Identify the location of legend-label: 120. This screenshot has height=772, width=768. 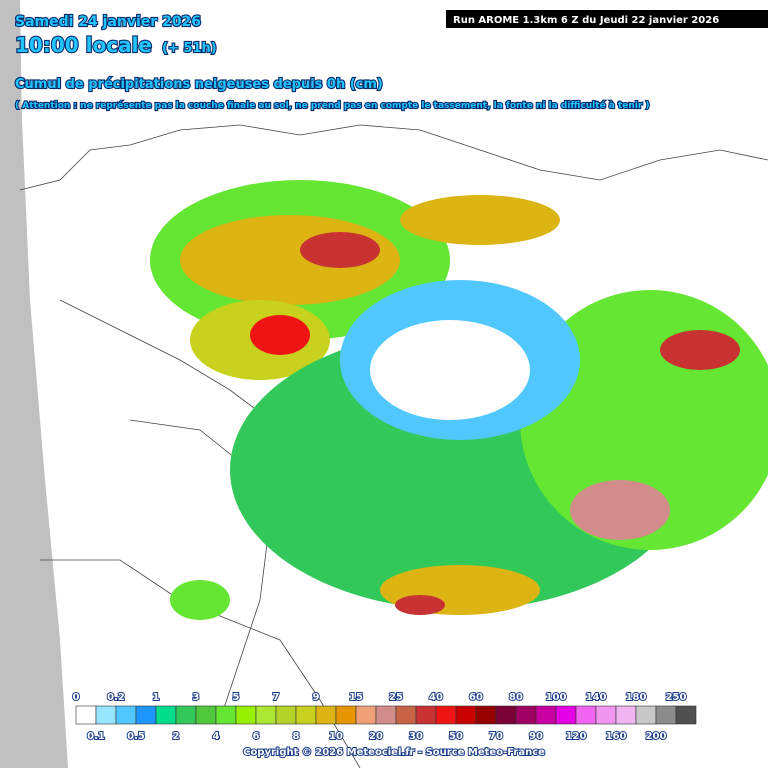
(576, 736).